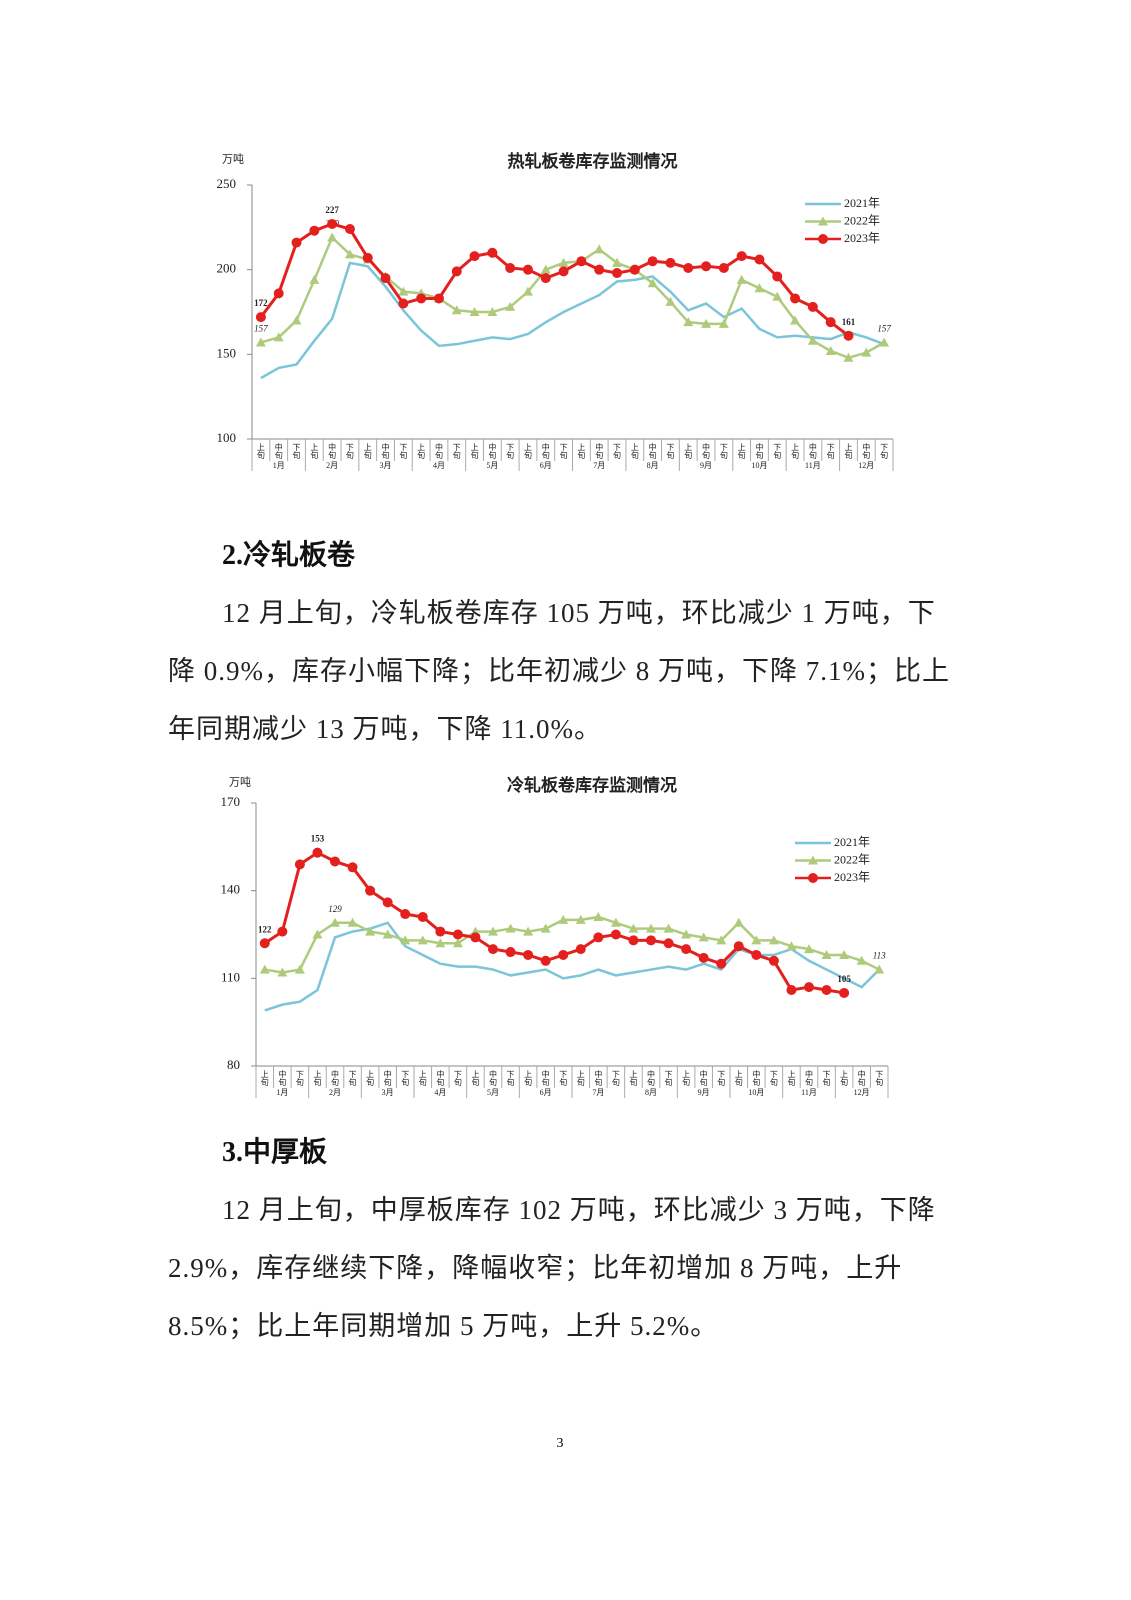 This screenshot has width=1131, height=1600. Describe the element at coordinates (332, 210) in the screenshot. I see `value-label: 227` at that location.